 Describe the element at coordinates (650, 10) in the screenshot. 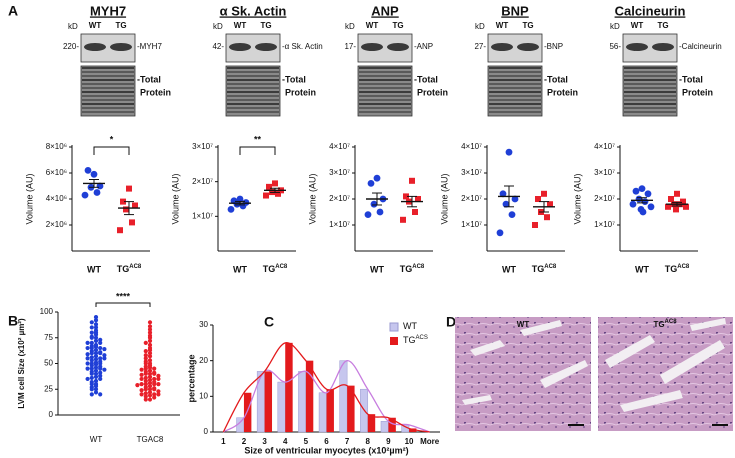

I see `blot-title: Calcineurin` at that location.